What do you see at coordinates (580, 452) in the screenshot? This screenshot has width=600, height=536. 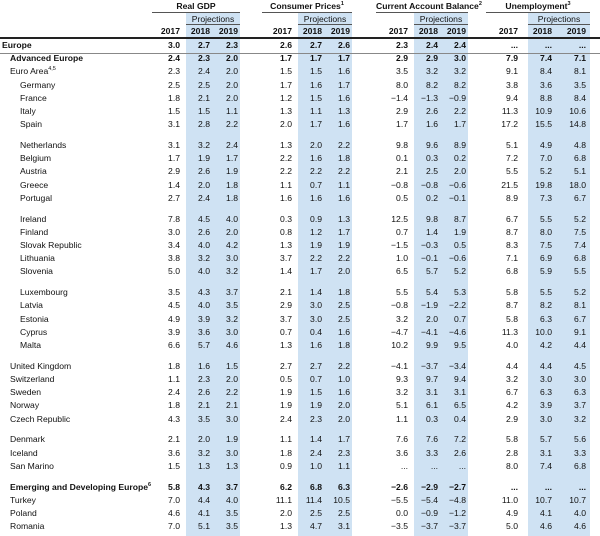 I see `cell-value: 3.3` at bounding box center [580, 452].